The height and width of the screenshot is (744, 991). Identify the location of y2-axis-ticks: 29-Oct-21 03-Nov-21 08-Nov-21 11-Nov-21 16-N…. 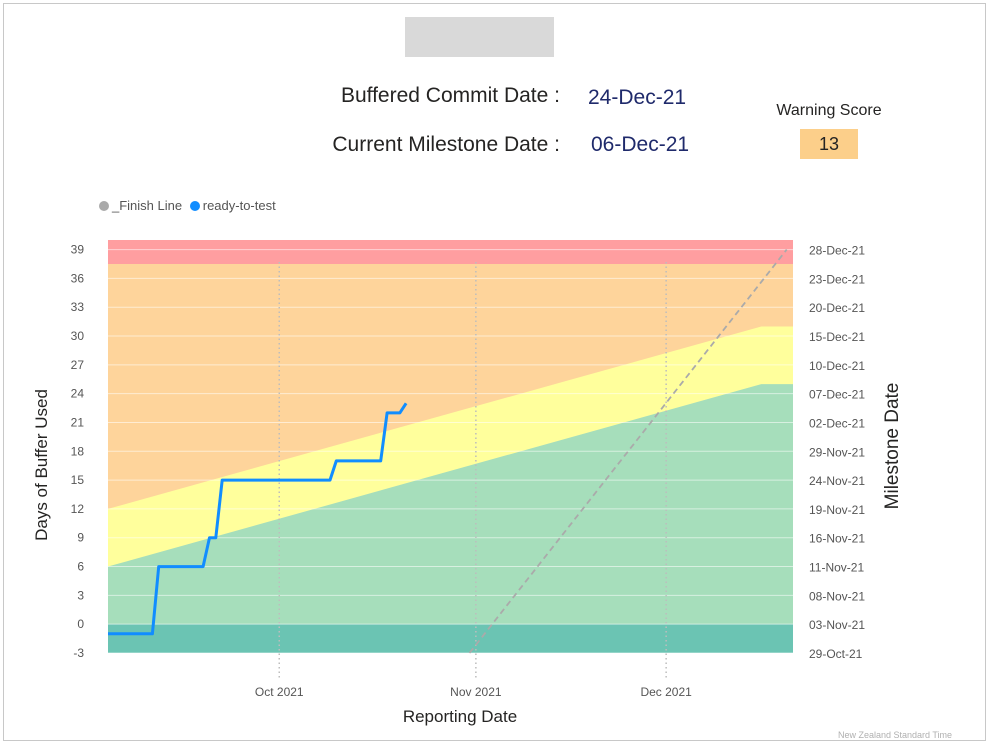
(837, 452).